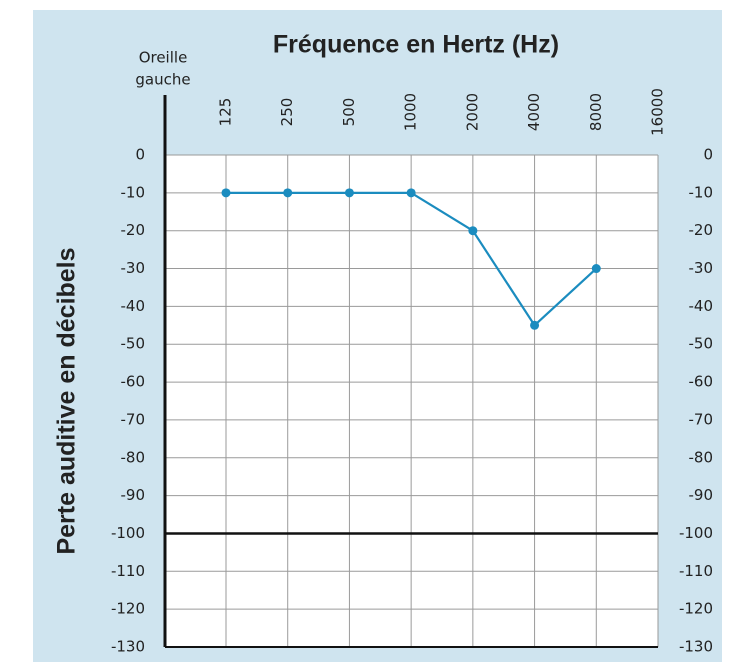 Image resolution: width=729 pixels, height=670 pixels. What do you see at coordinates (701, 457) in the screenshot?
I see `y2-tick-label: -80` at bounding box center [701, 457].